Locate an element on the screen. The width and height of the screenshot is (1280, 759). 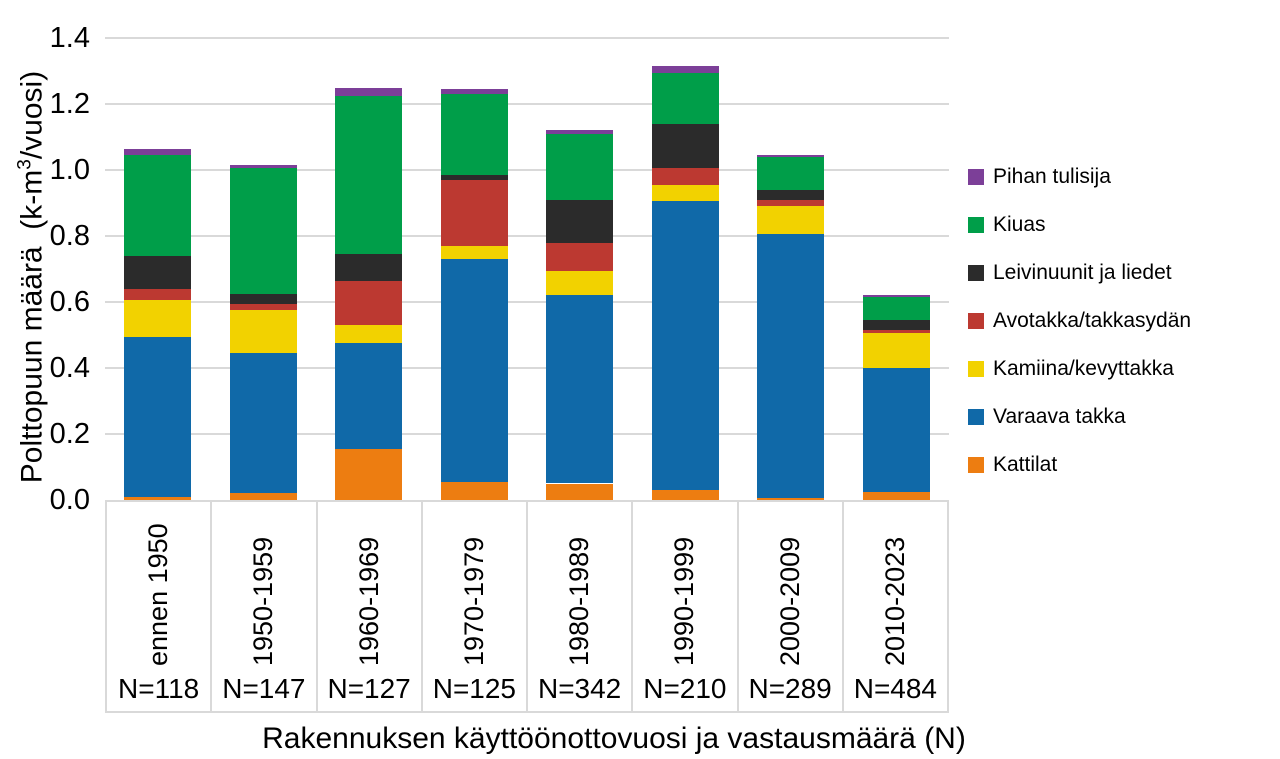
legend-label: Varaava takka is located at coordinates (1059, 416).